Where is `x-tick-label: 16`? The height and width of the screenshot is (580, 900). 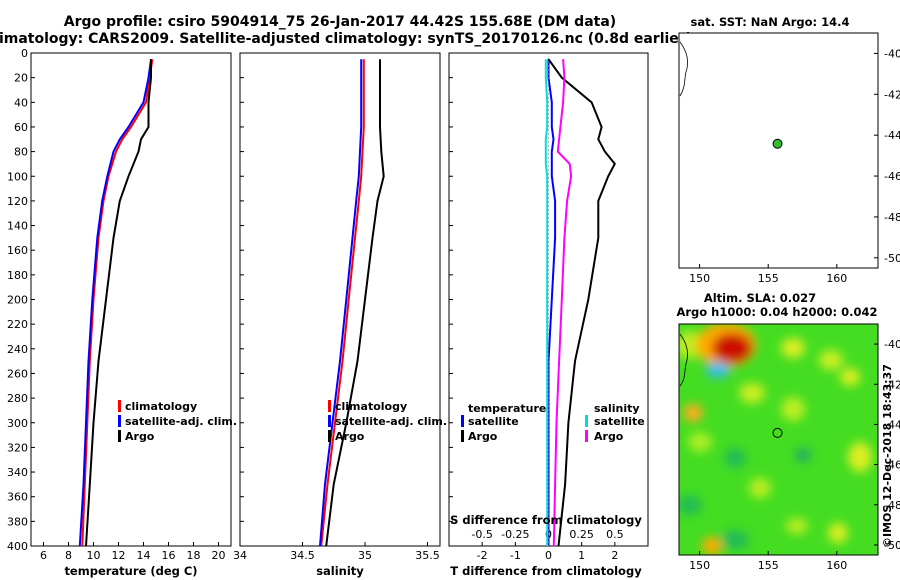 x-tick-label: 16 is located at coordinates (169, 555).